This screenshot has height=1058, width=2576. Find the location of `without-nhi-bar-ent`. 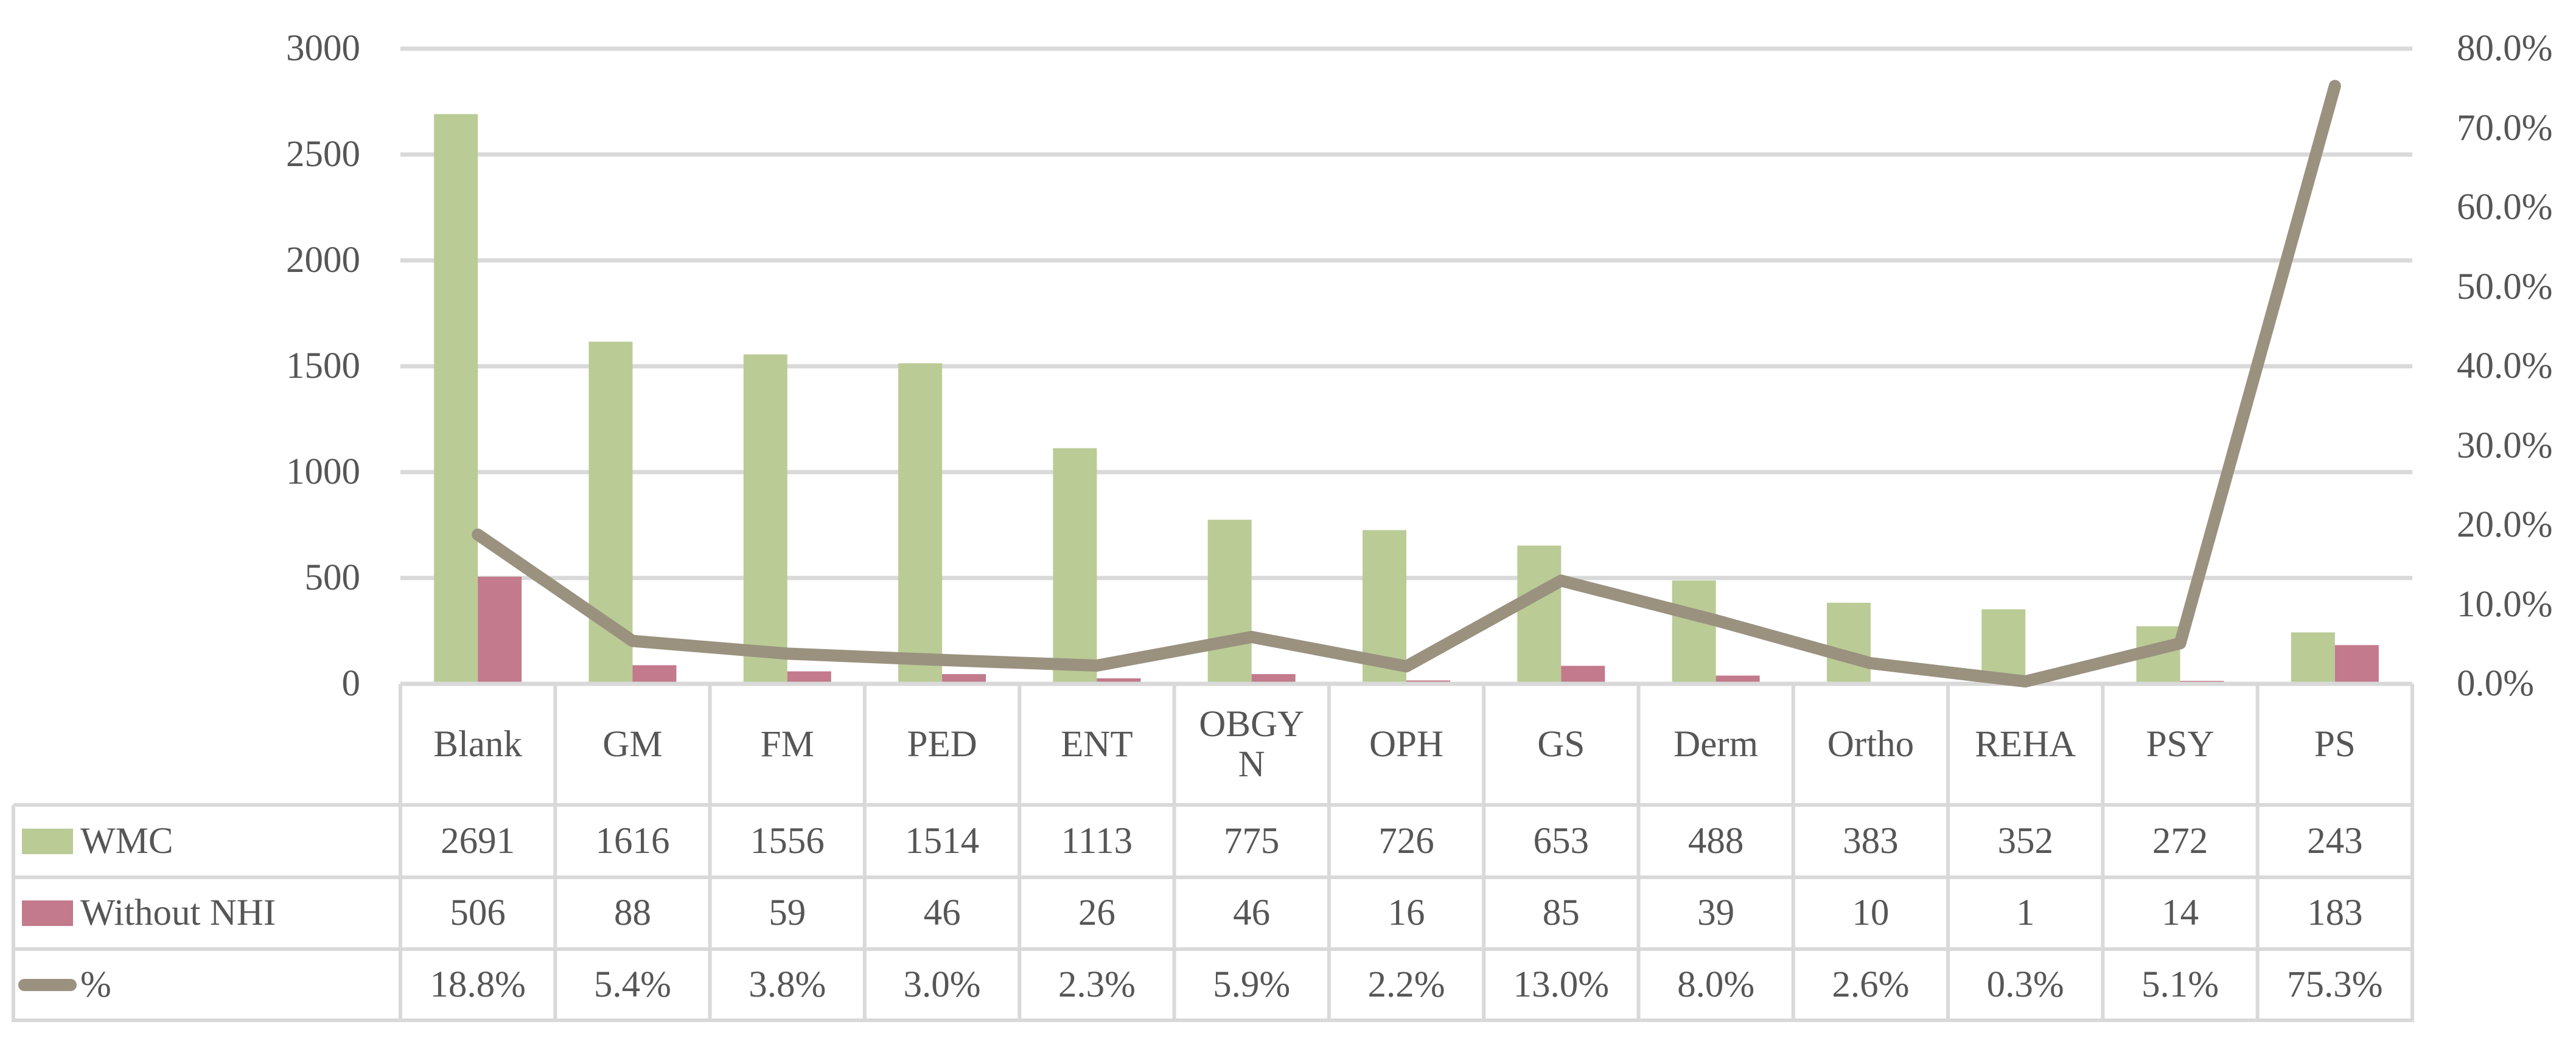

without-nhi-bar-ent is located at coordinates (1119, 681).